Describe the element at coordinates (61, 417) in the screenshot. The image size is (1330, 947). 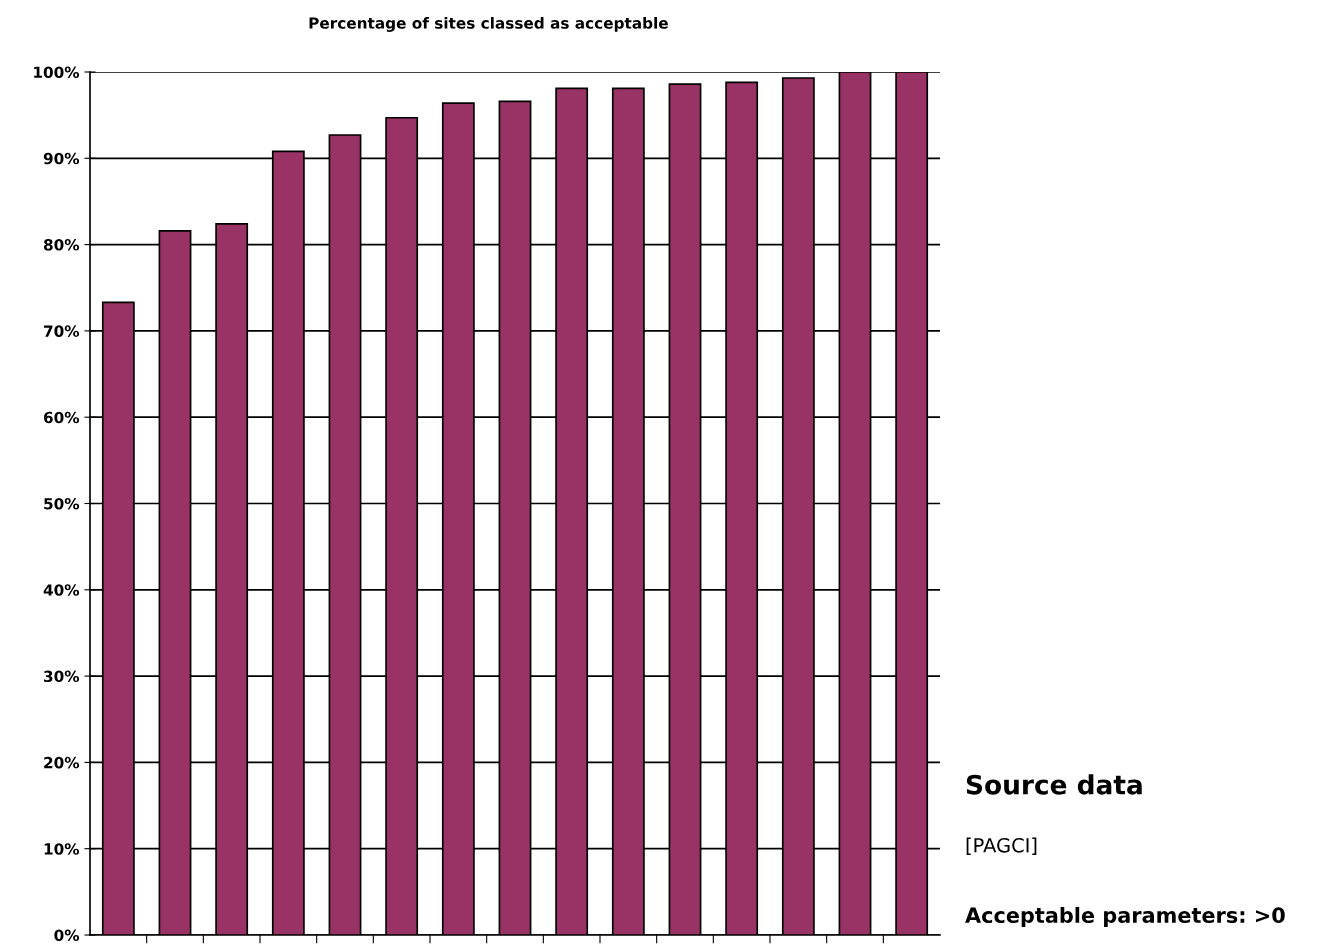
I see `y-tick-label: 60%` at that location.